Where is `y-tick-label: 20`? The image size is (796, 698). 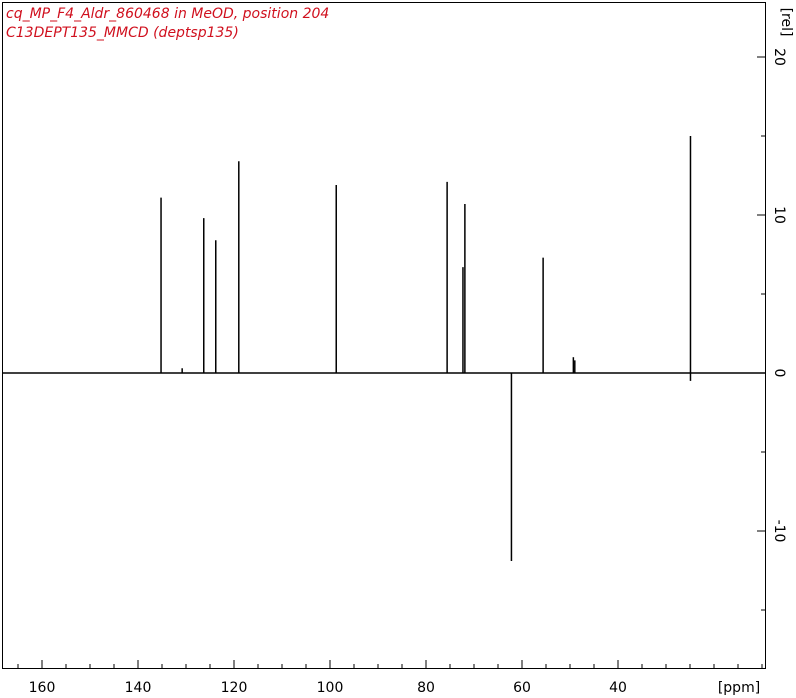
y-tick-label: 20 is located at coordinates (779, 57).